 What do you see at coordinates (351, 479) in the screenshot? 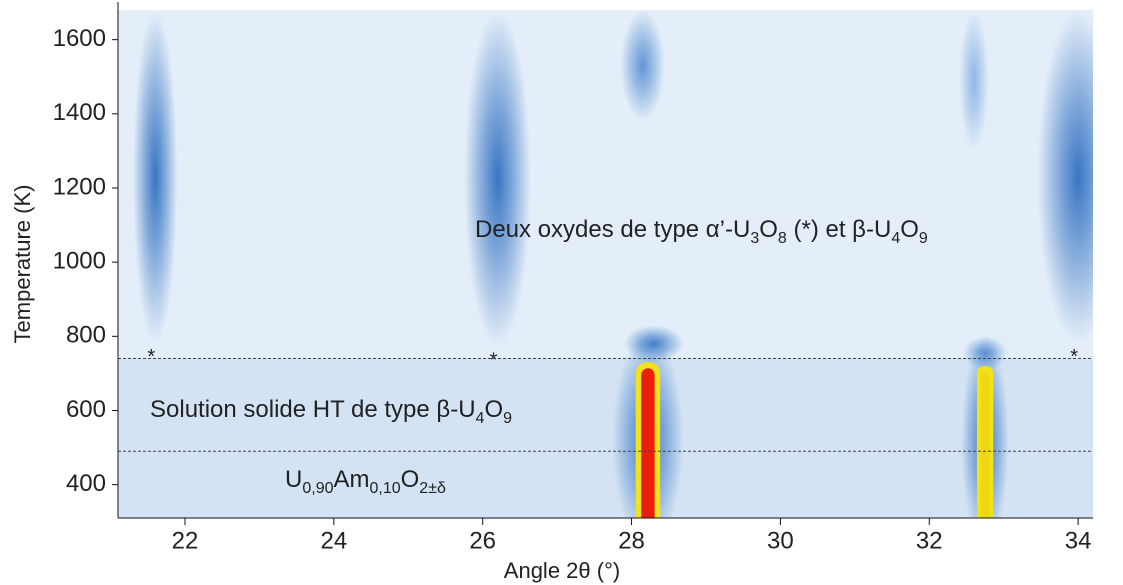
I see `annotation-text: Am` at bounding box center [351, 479].